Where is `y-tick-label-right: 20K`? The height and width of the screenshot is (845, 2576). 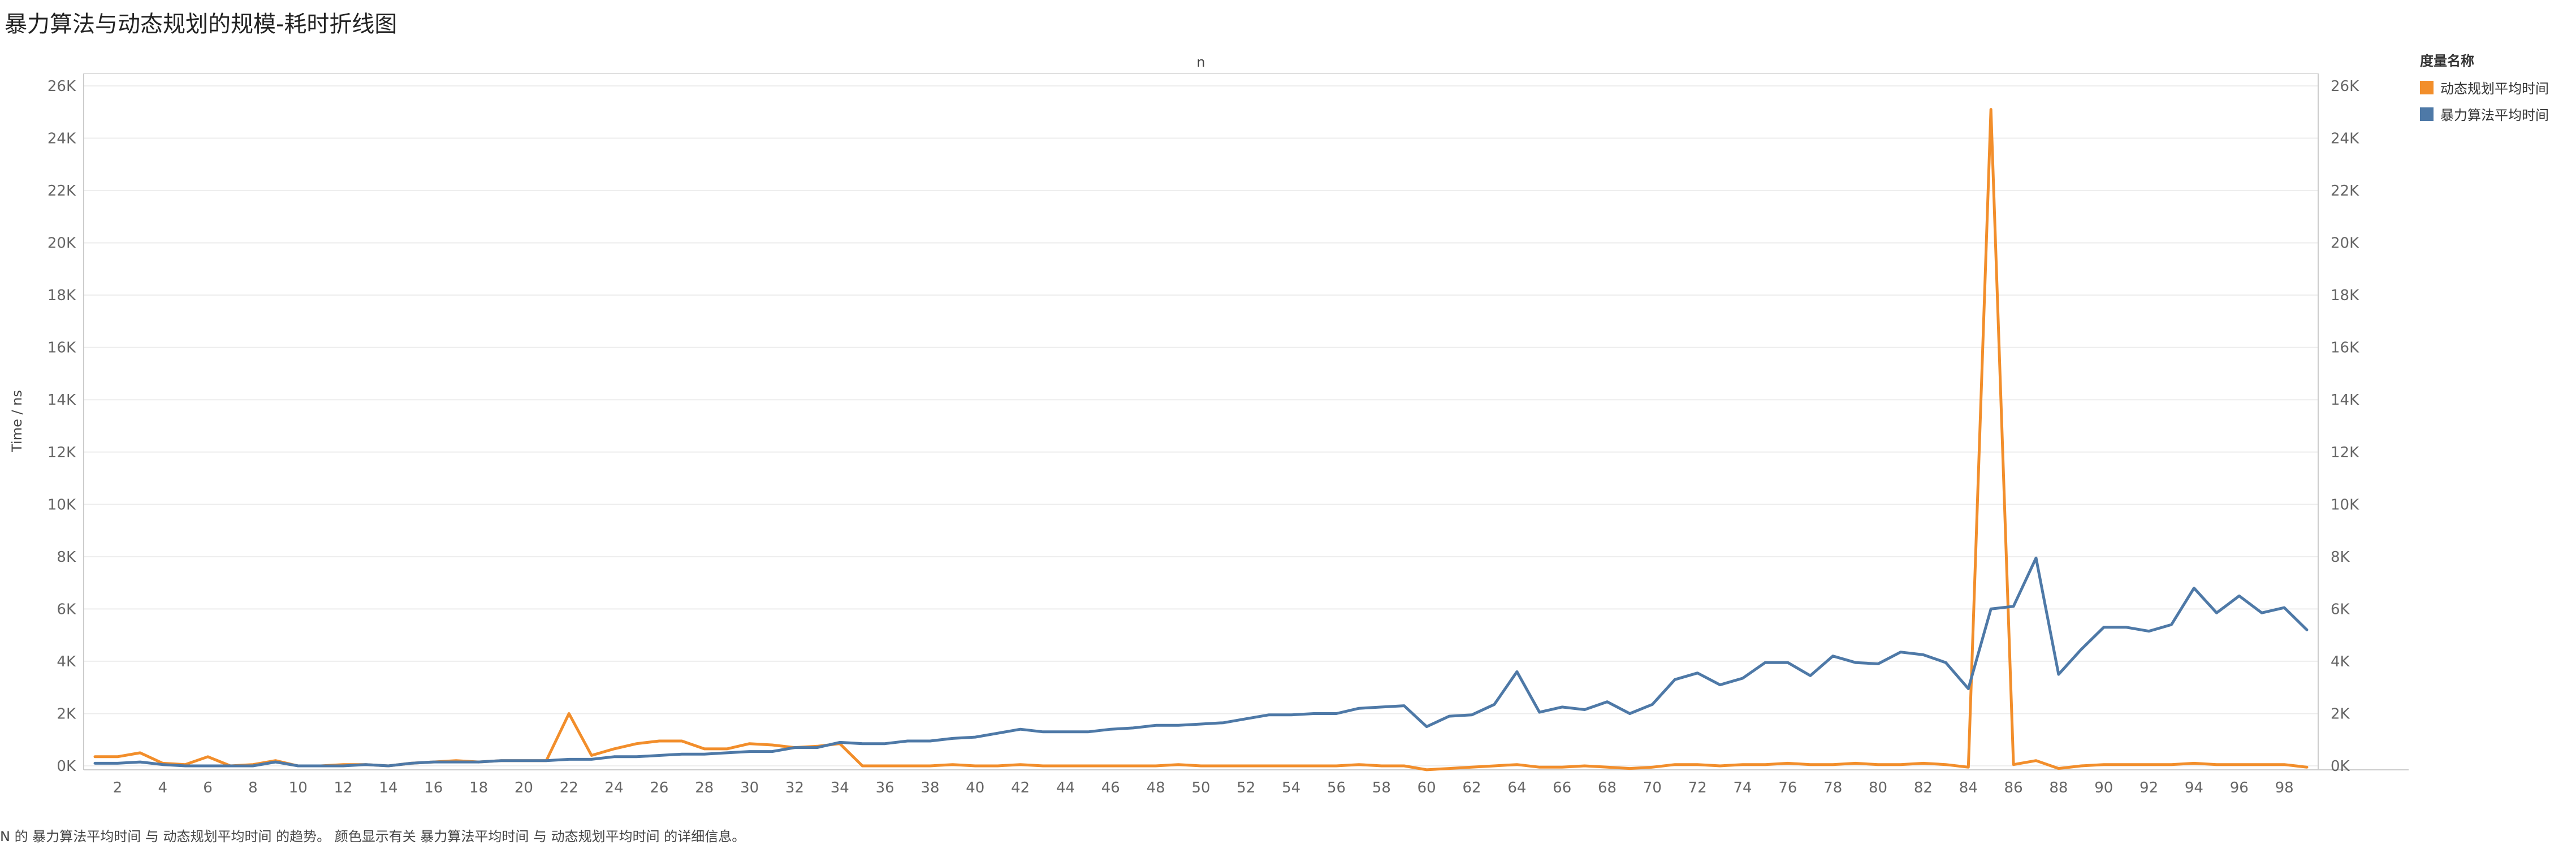
y-tick-label-right: 20K is located at coordinates (2345, 243).